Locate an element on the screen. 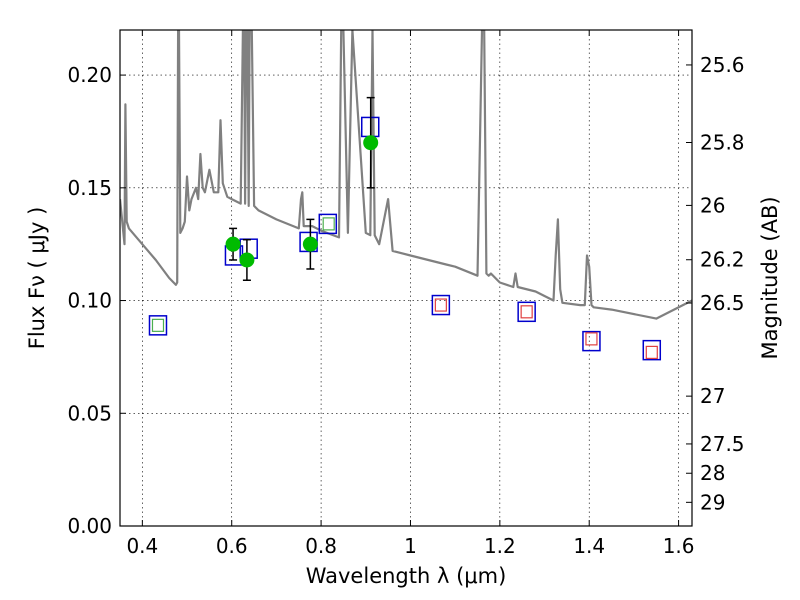 Image resolution: width=800 pixels, height=600 pixels. y-tick-label: 0.00 is located at coordinates (89, 526).